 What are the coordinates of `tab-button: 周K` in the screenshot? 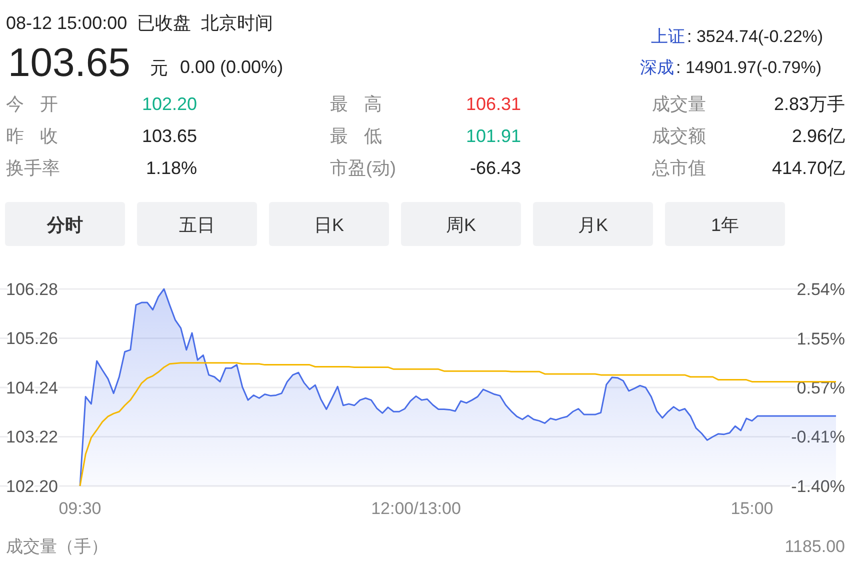 It's located at (461, 224).